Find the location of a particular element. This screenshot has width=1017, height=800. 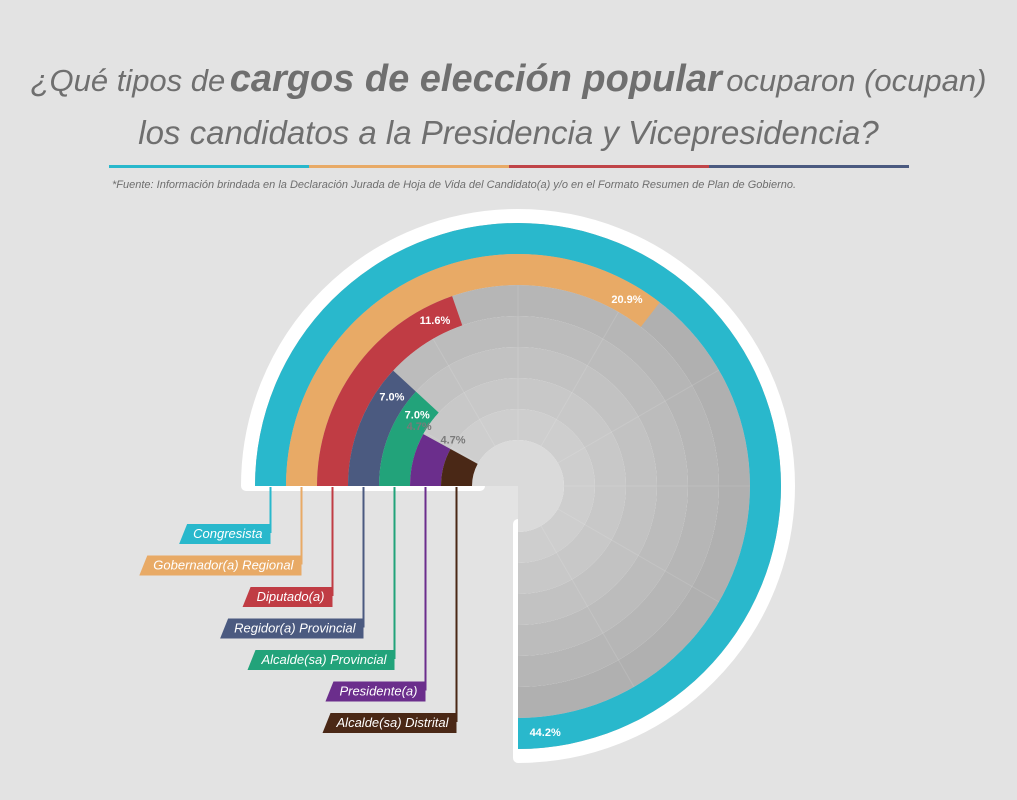

value-label-5: 7.0% is located at coordinates (417, 416).